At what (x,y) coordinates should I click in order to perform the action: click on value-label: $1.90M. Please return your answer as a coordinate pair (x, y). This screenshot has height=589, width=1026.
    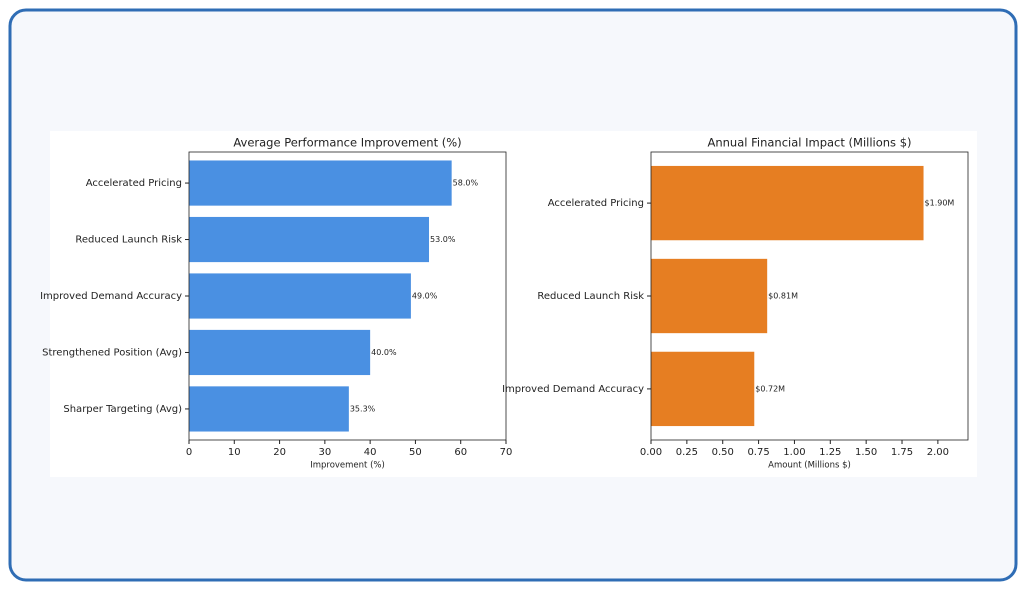
    Looking at the image, I should click on (940, 203).